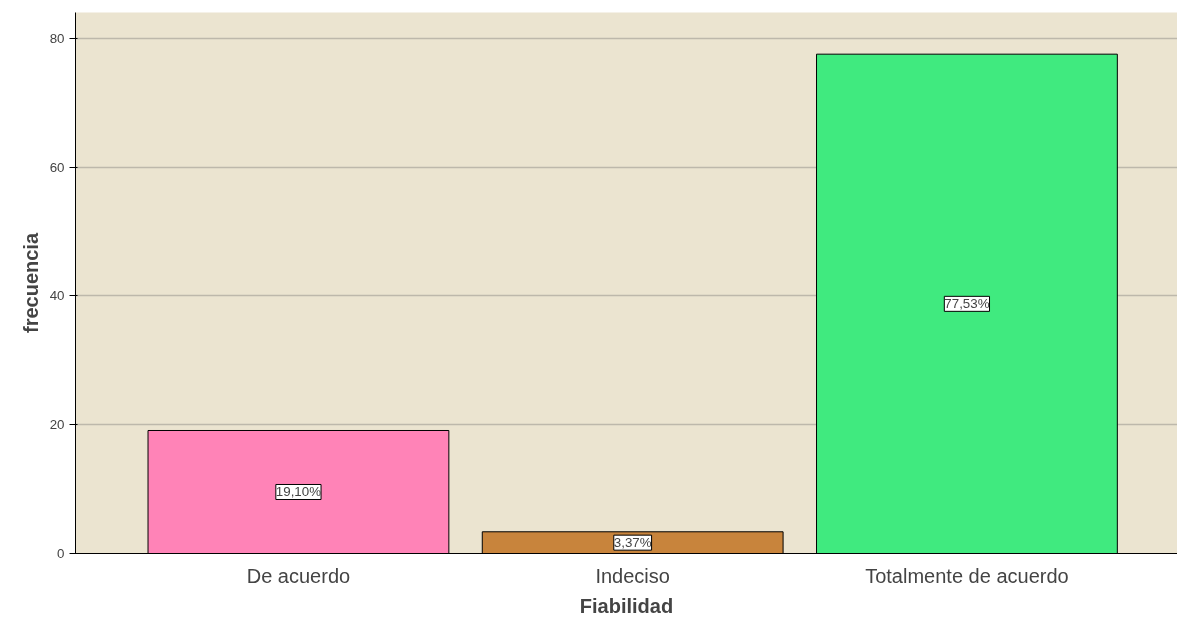 The height and width of the screenshot is (628, 1177). What do you see at coordinates (967, 304) in the screenshot?
I see `data-label: 77,53%` at bounding box center [967, 304].